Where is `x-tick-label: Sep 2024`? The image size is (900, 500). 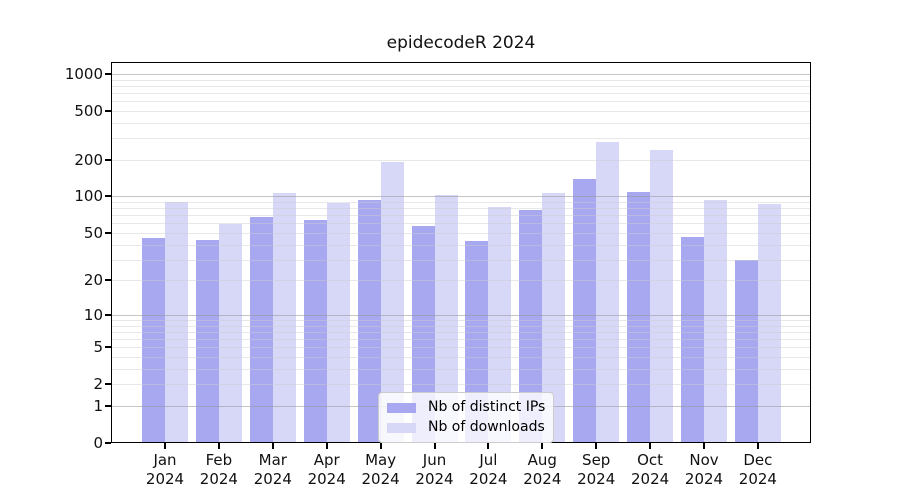 x-tick-label: Sep 2024 is located at coordinates (596, 469).